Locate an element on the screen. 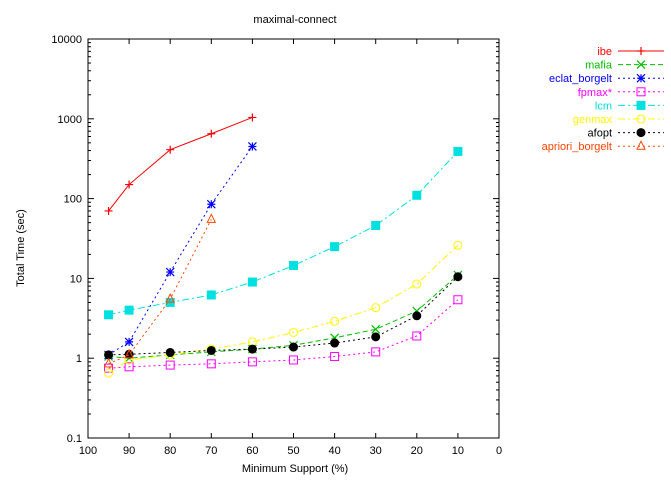 The width and height of the screenshot is (671, 482). series-ibe is located at coordinates (180, 164).